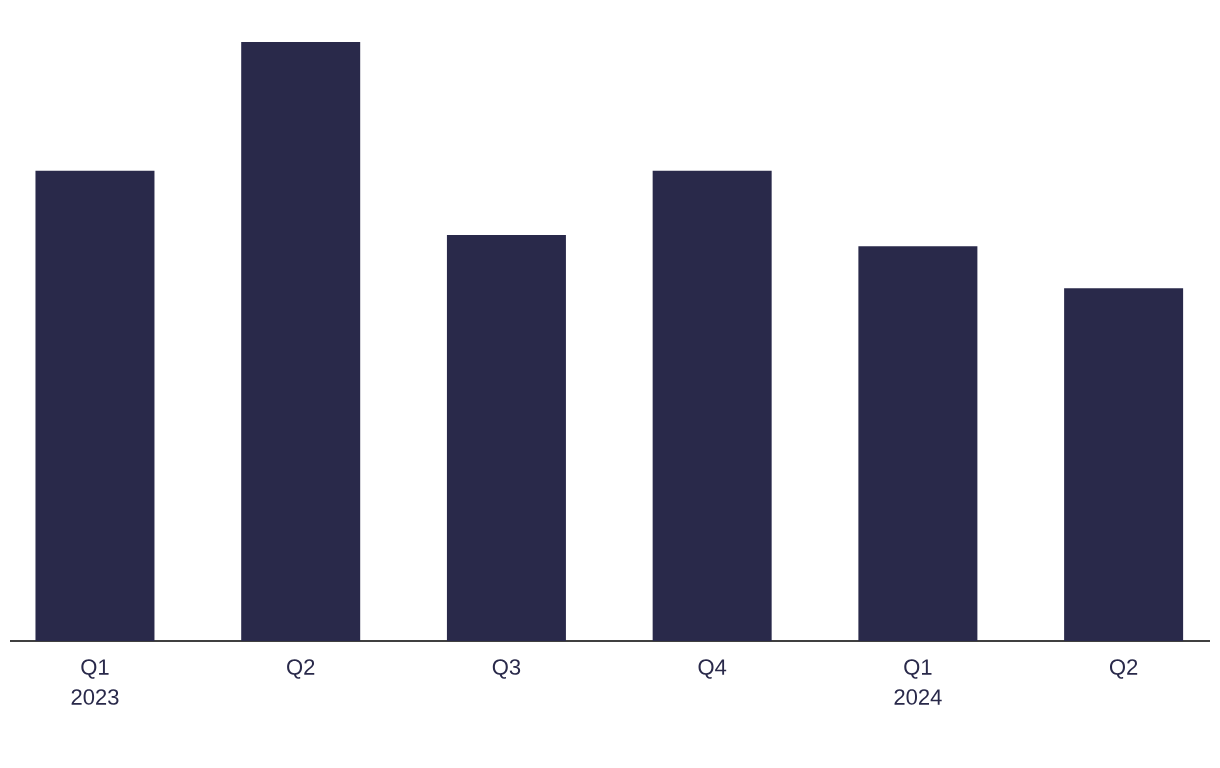 This screenshot has height=768, width=1220. What do you see at coordinates (712, 669) in the screenshot?
I see `x-tick-label: Q4` at bounding box center [712, 669].